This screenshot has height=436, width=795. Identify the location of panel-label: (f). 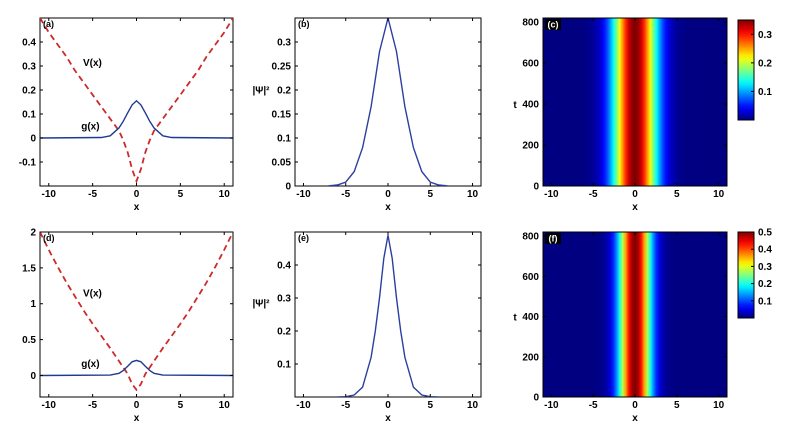
(553, 239).